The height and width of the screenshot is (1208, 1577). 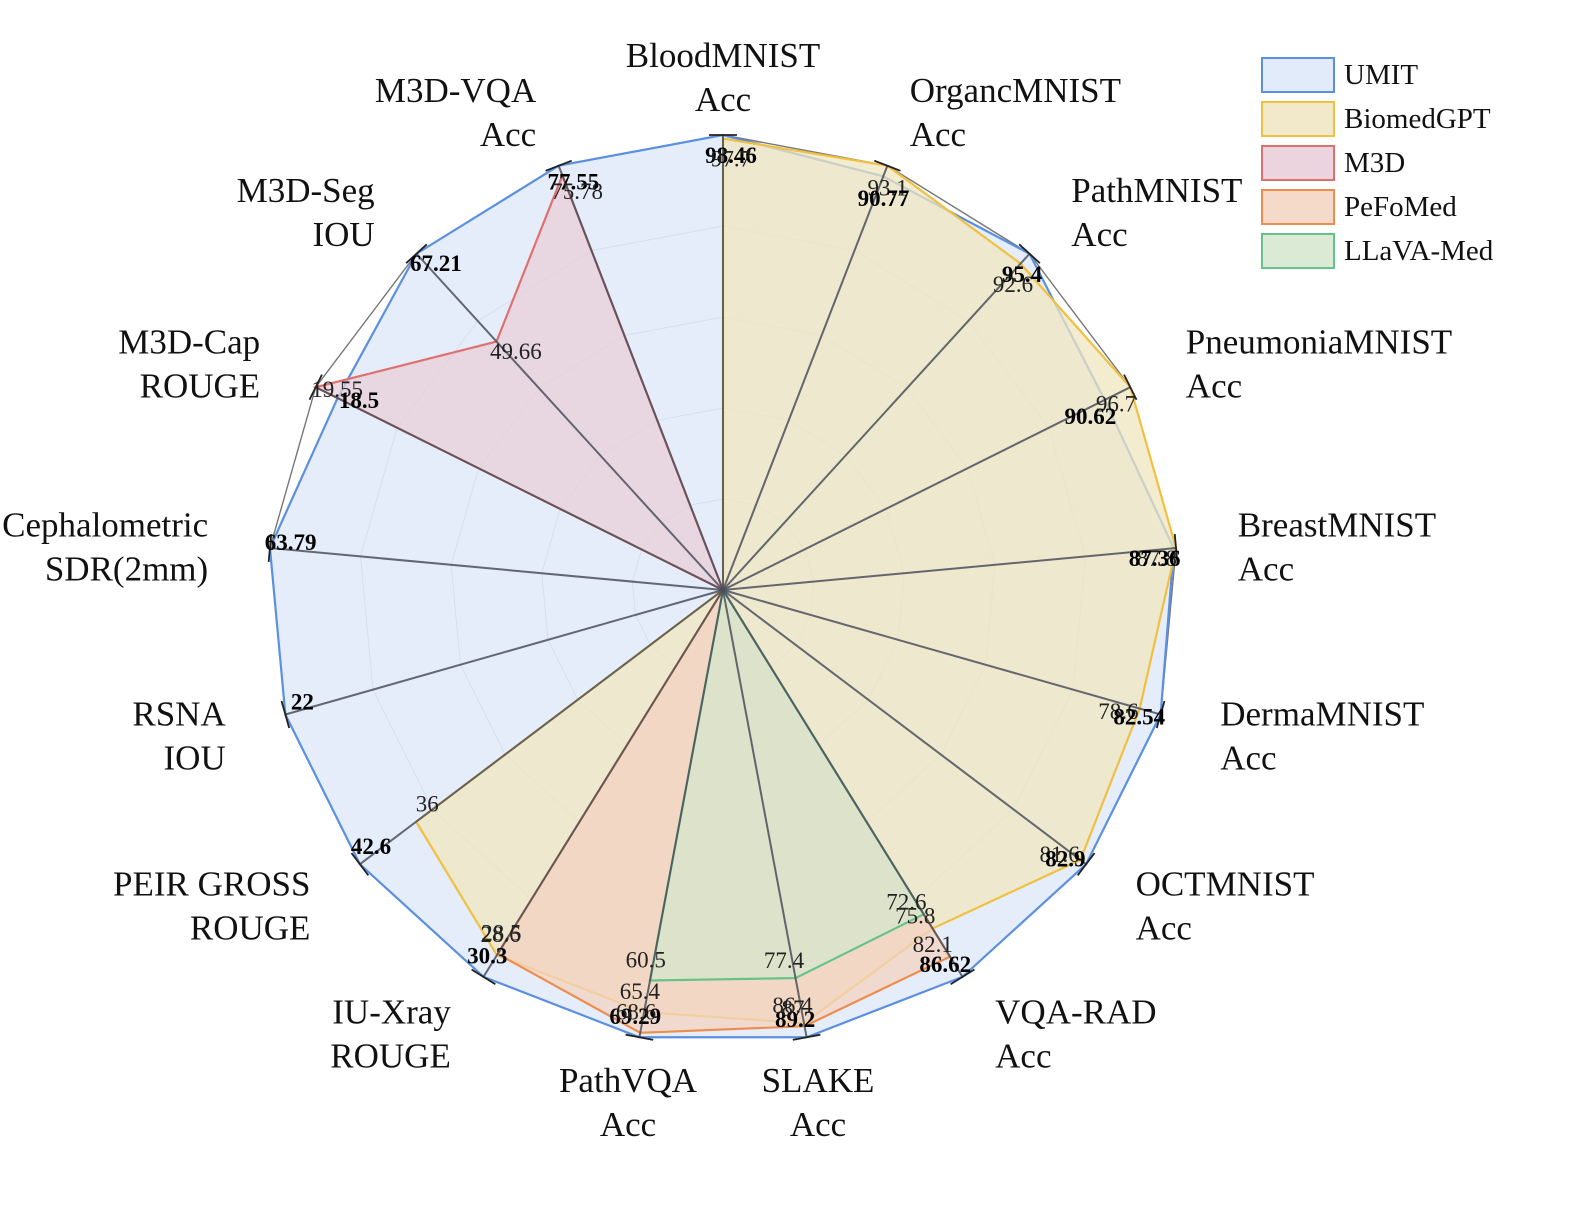 I want to click on tick-slake, so click(x=806, y=1037).